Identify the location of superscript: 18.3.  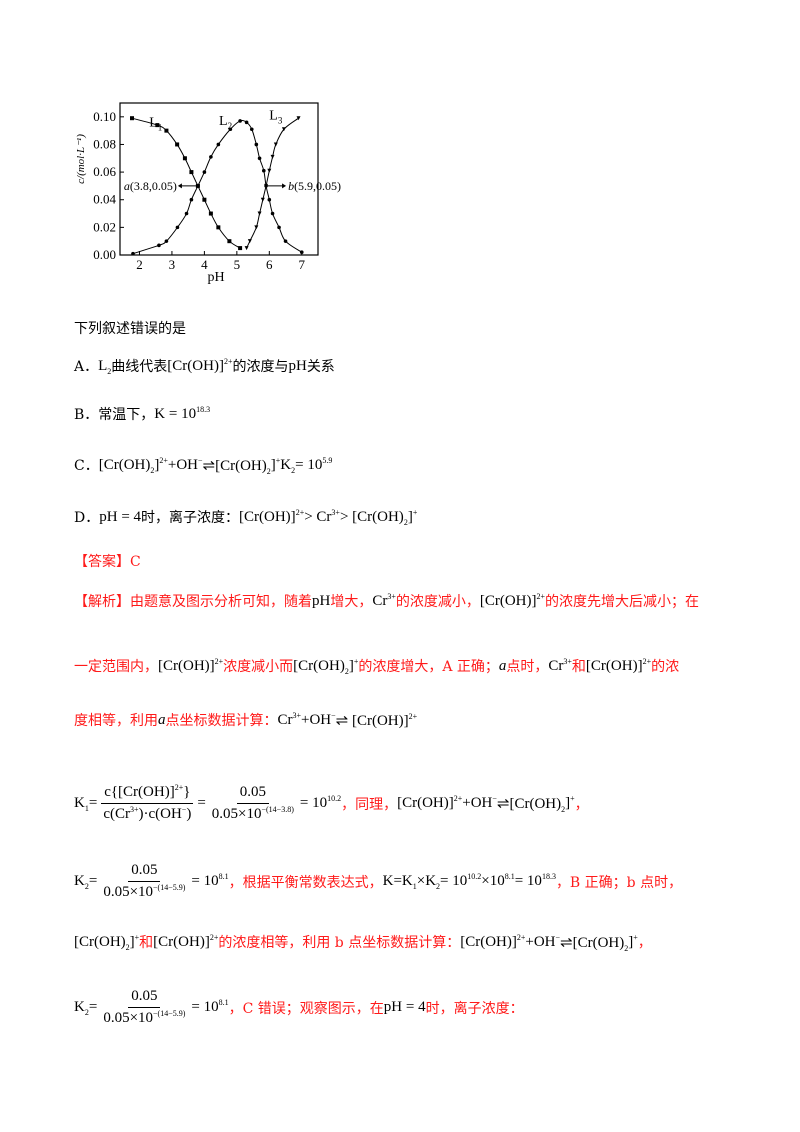
(203, 409).